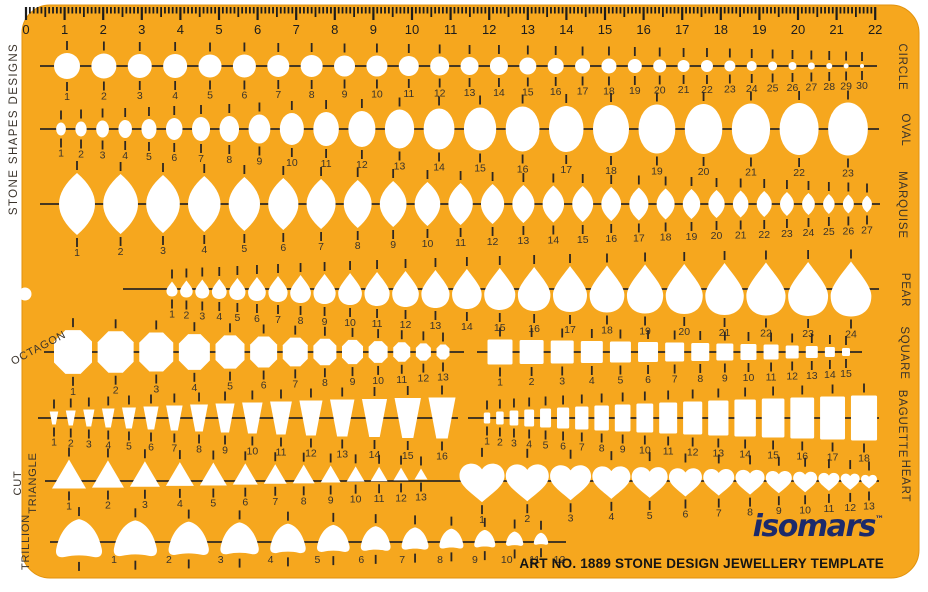  What do you see at coordinates (401, 380) in the screenshot?
I see `octagon-size-number: 11` at bounding box center [401, 380].